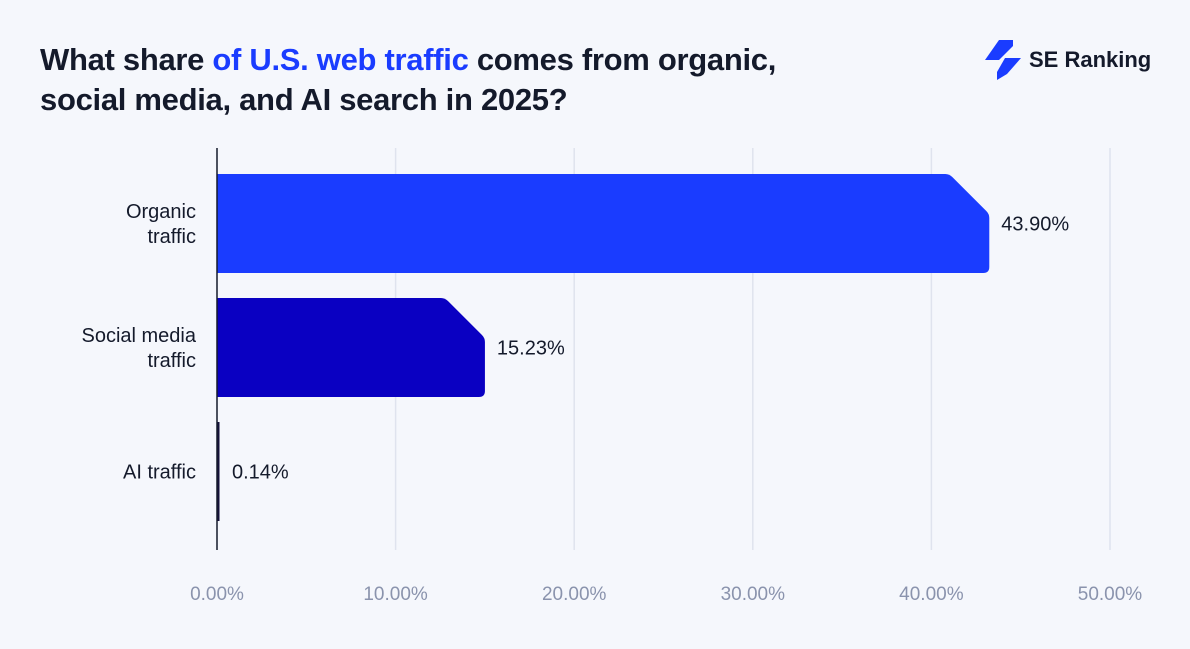 The width and height of the screenshot is (1190, 649). Describe the element at coordinates (159, 473) in the screenshot. I see `category-label: AI traffic` at that location.